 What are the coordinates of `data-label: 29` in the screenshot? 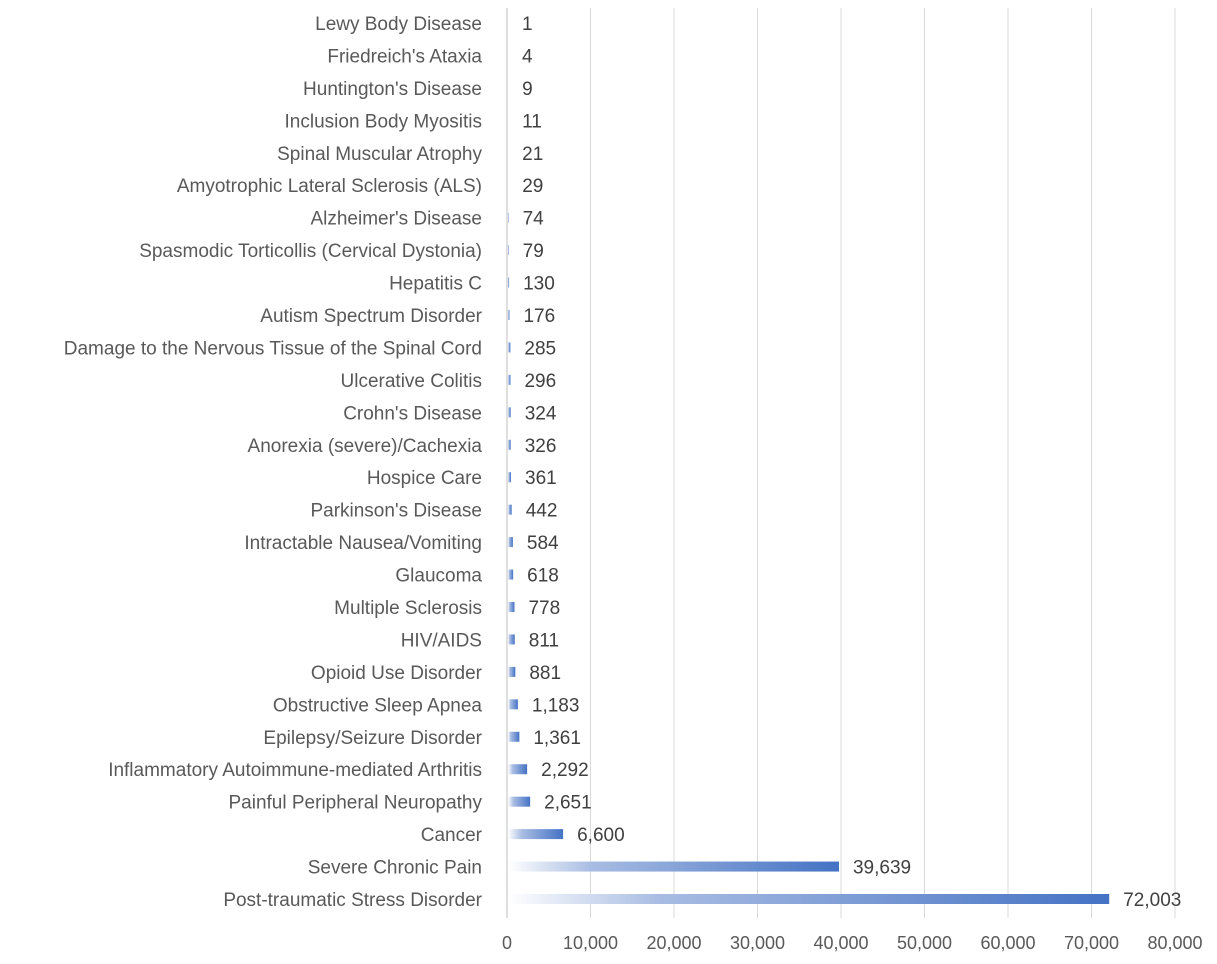 It's located at (532, 186).